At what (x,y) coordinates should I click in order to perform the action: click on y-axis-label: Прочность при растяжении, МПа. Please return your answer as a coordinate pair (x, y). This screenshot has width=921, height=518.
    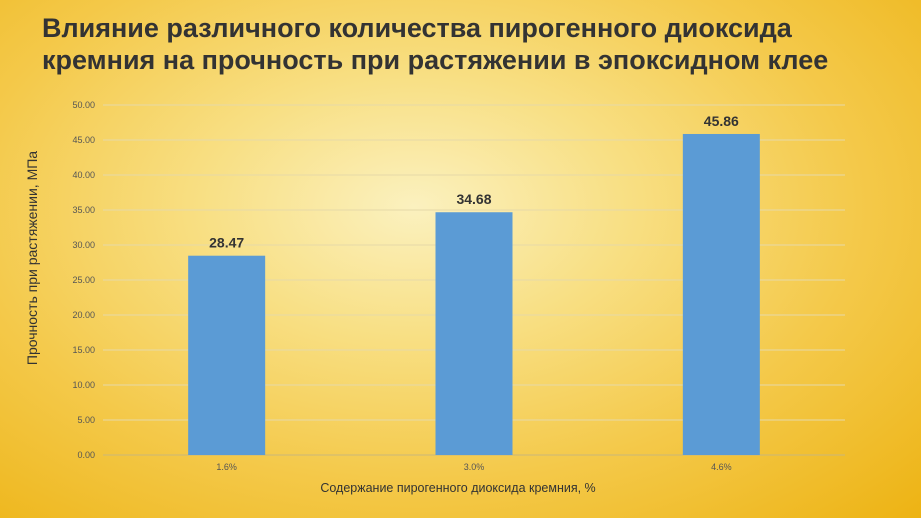
    Looking at the image, I should click on (32, 258).